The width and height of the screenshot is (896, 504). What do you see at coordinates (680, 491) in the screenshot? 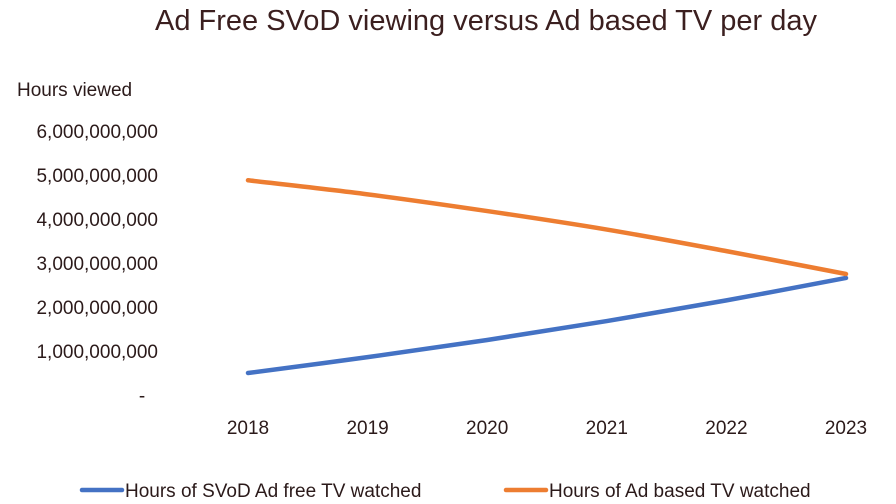
I see `legend-label: Hours of Ad based TV watched` at bounding box center [680, 491].